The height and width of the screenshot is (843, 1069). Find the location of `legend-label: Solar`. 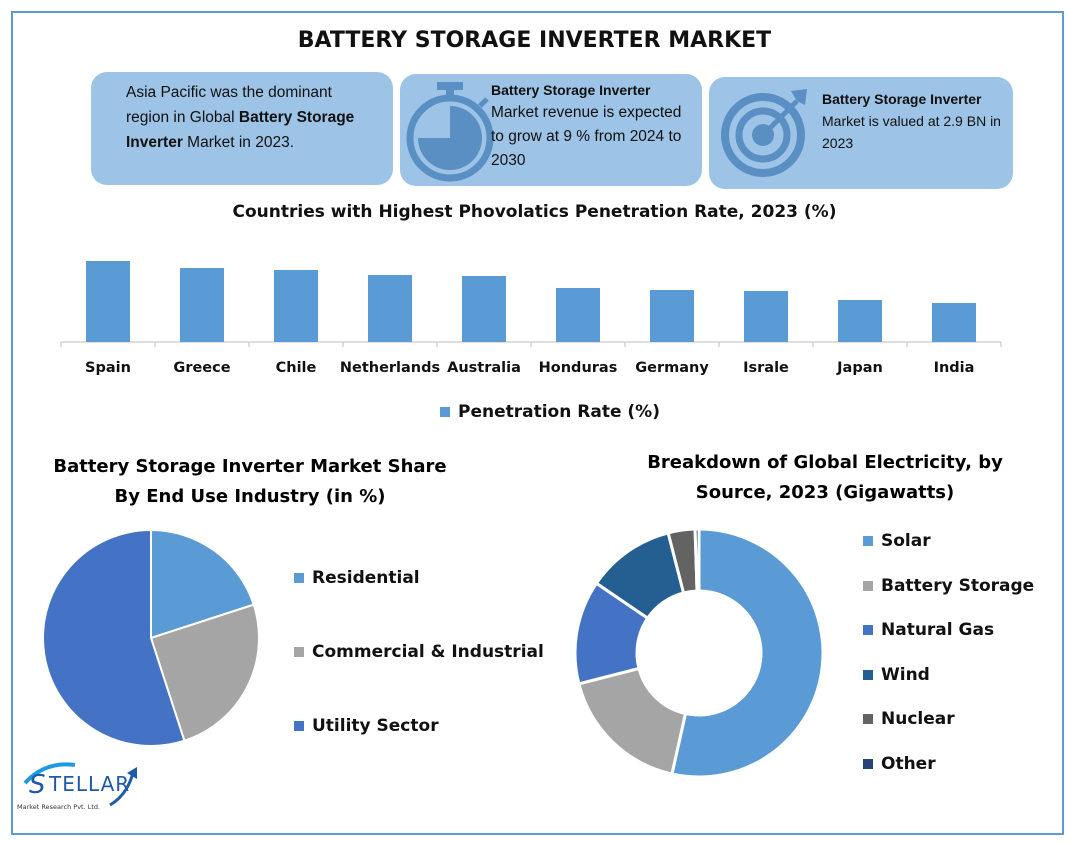

legend-label: Solar is located at coordinates (906, 541).